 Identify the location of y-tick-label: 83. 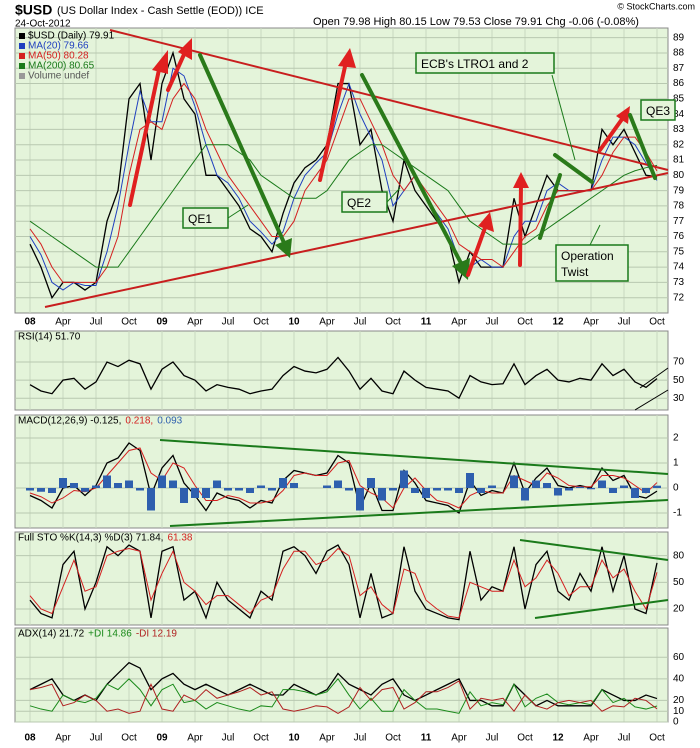
(679, 129).